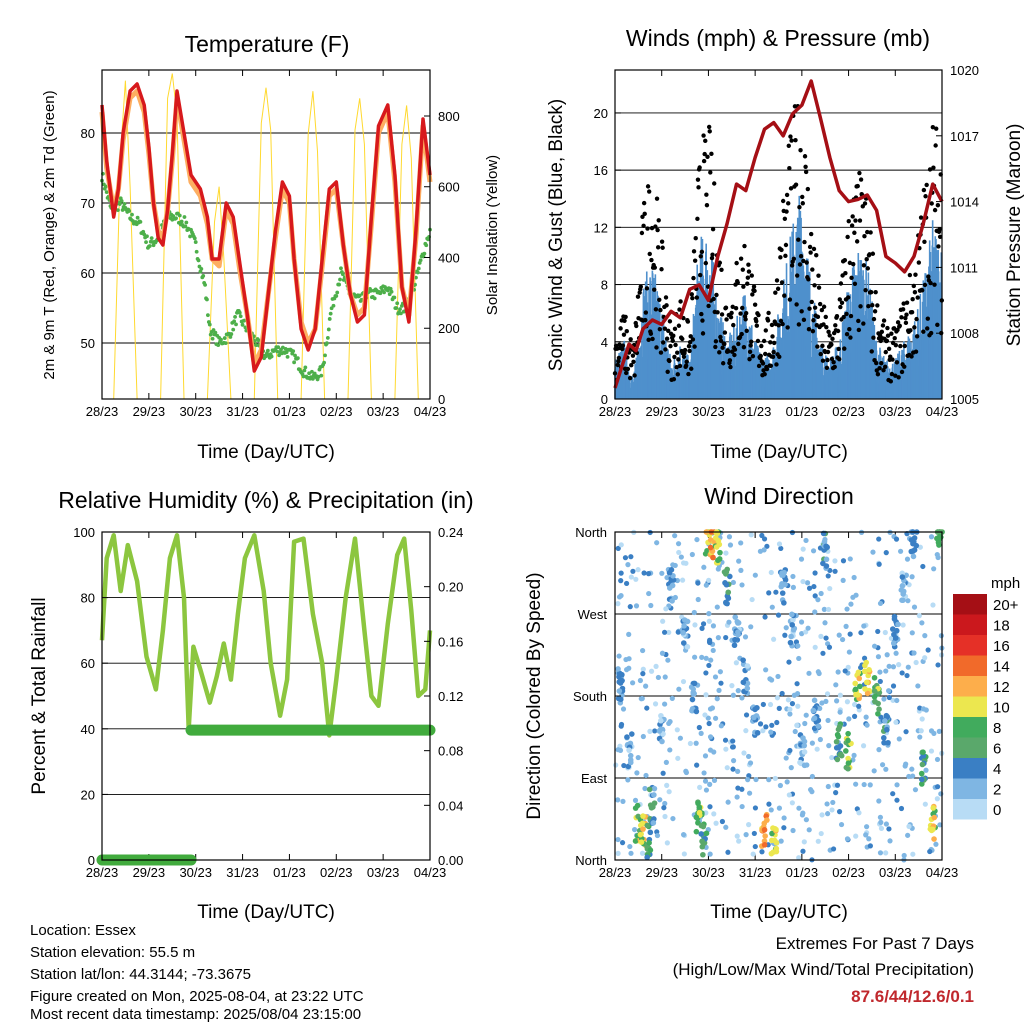  What do you see at coordinates (441, 399) in the screenshot?
I see `y2-tick-label: 0` at bounding box center [441, 399].